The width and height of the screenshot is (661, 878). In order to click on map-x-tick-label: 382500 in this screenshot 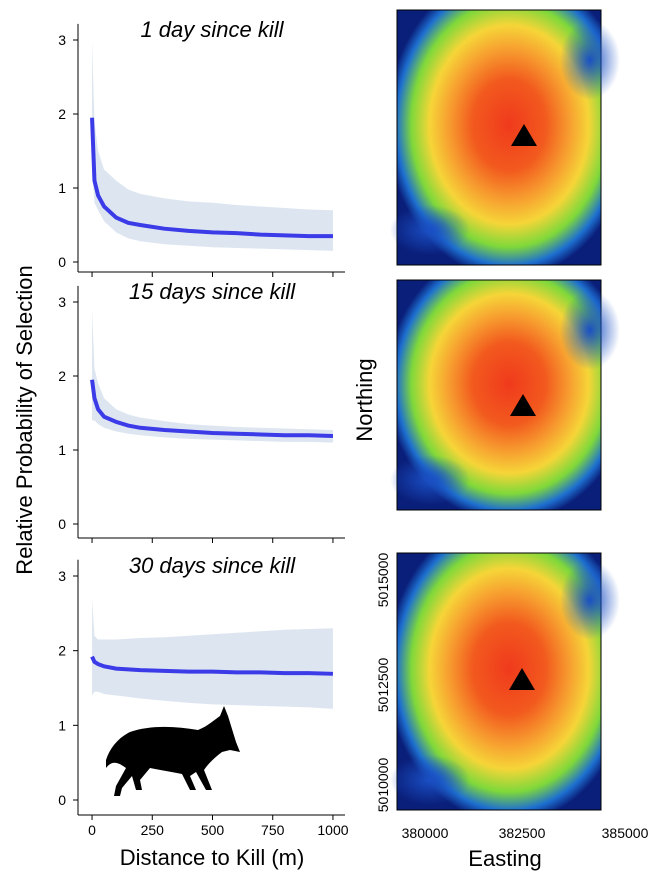, I will do `click(522, 833)`.